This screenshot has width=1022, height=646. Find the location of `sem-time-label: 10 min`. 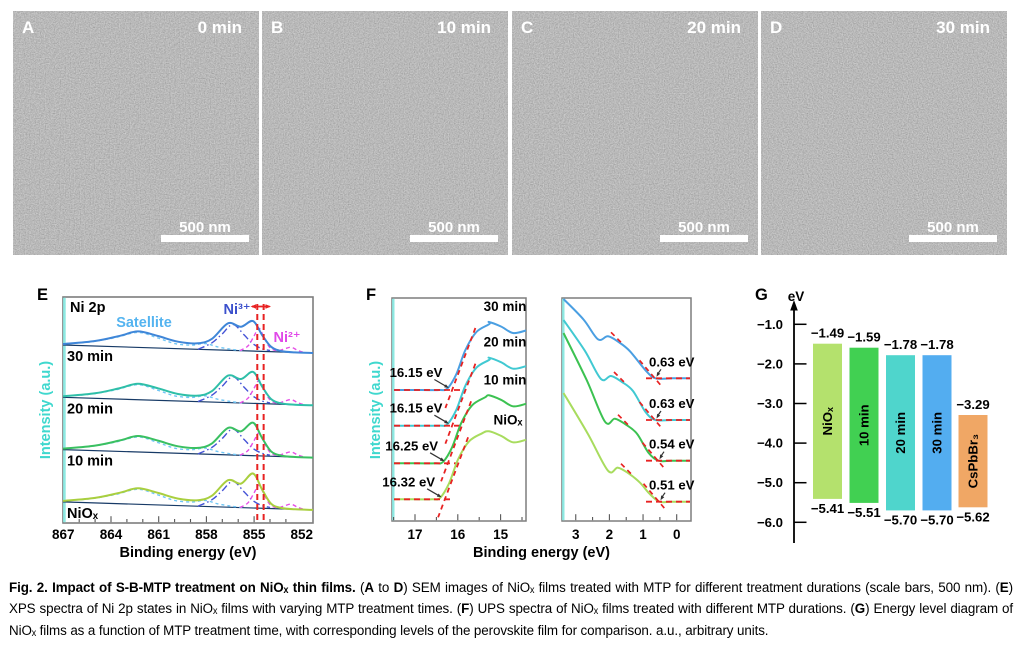

sem-time-label: 10 min is located at coordinates (464, 27).